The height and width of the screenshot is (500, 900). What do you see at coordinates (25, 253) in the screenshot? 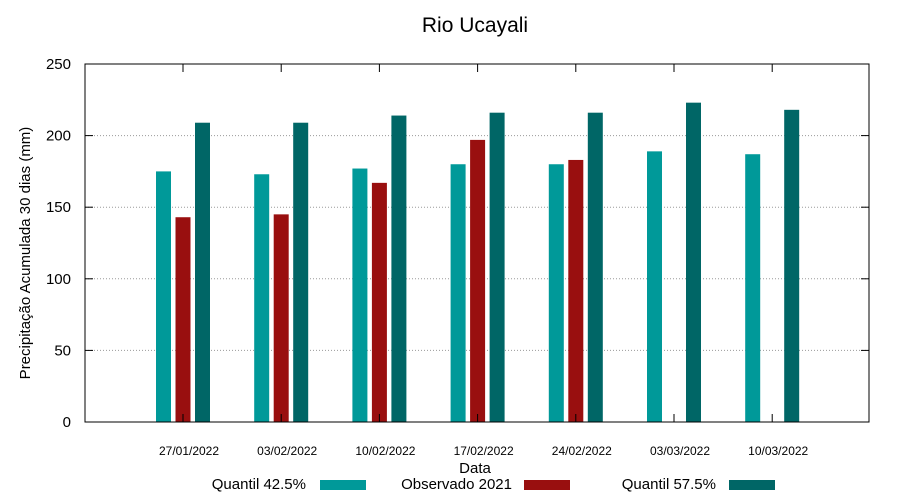
I see `y-axis-label: Precipitação Acumulada 30 dias (mm)` at bounding box center [25, 253].